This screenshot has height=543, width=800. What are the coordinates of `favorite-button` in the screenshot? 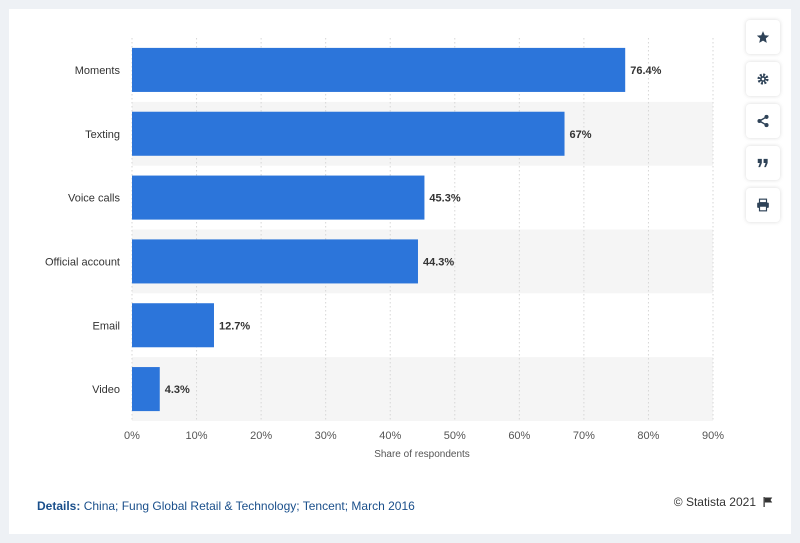 It's located at (763, 37).